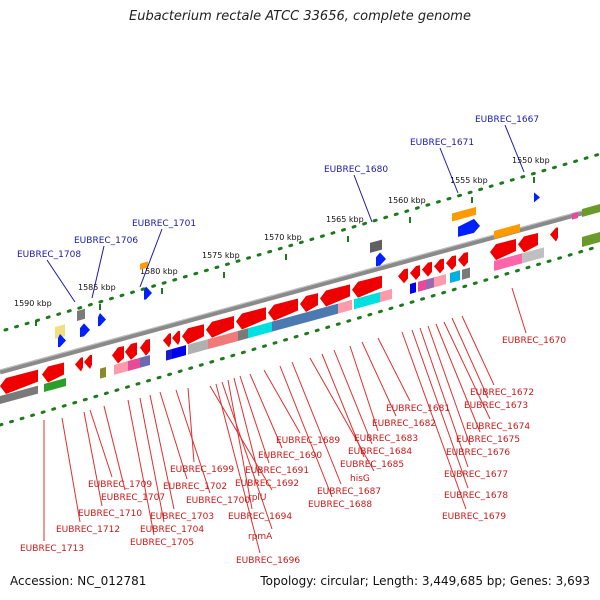 Image resolution: width=600 pixels, height=600 pixels. What do you see at coordinates (78, 581) in the screenshot?
I see `accession-text: Accession: NC_012781` at bounding box center [78, 581].